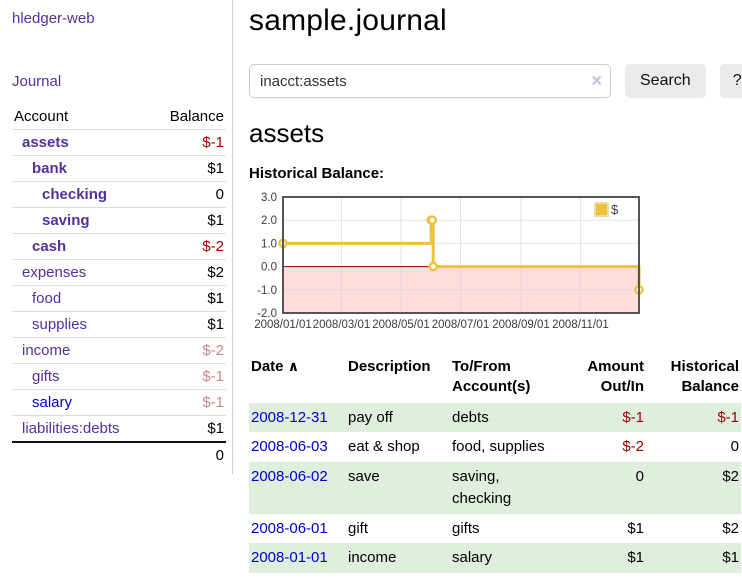  I want to click on legend-swatch, so click(601, 209).